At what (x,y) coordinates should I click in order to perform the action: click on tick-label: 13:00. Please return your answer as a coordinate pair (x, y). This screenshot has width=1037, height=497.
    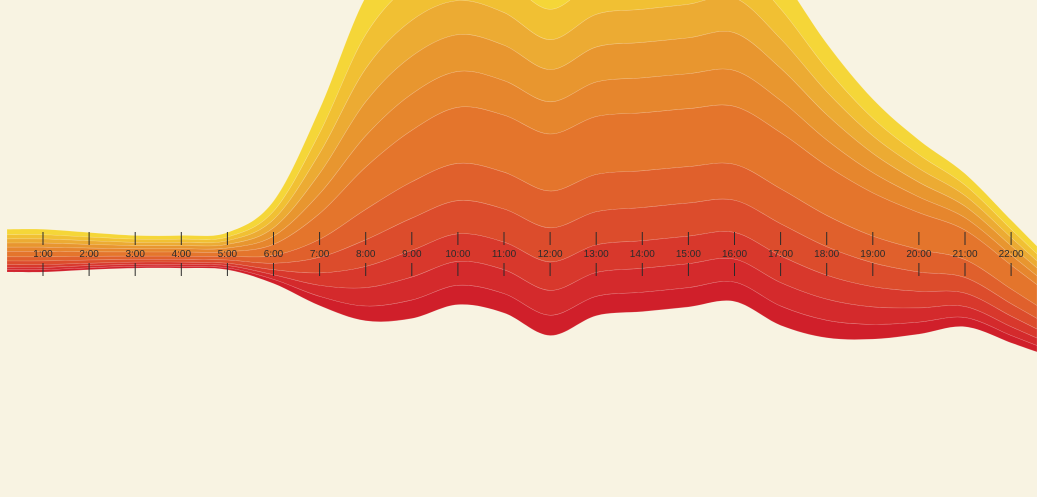
    Looking at the image, I should click on (596, 254).